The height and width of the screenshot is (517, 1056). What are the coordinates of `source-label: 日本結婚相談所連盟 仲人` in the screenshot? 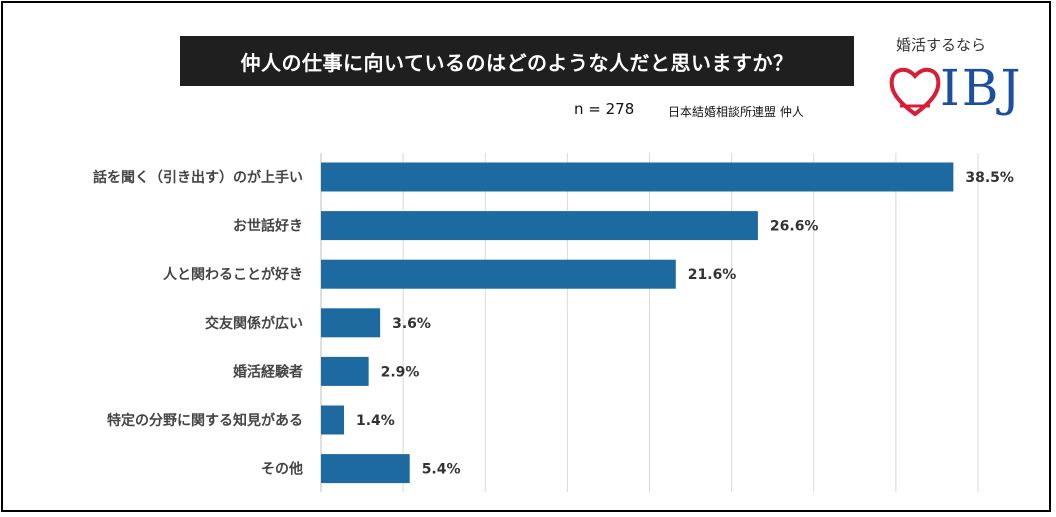 It's located at (736, 112).